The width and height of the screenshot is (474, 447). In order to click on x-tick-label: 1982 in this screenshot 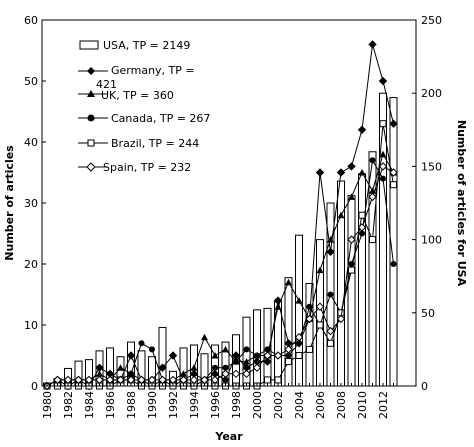, I will do `click(68, 405)`.